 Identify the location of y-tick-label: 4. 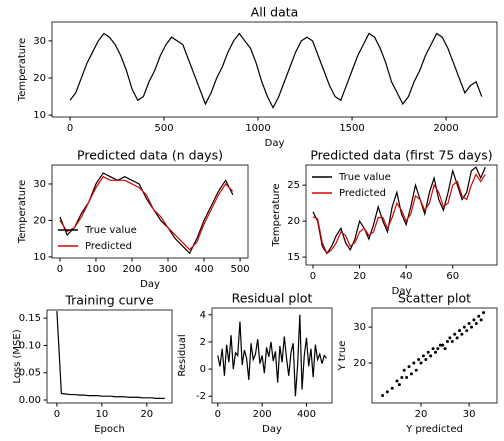
(203, 315).